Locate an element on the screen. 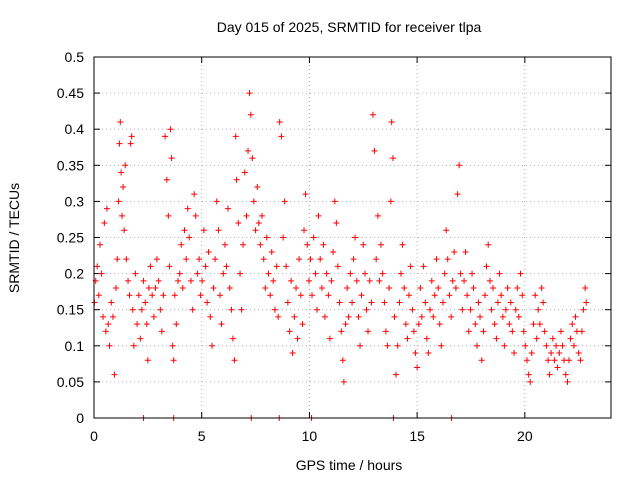 The height and width of the screenshot is (485, 640). x-tick-label: 0 is located at coordinates (94, 436).